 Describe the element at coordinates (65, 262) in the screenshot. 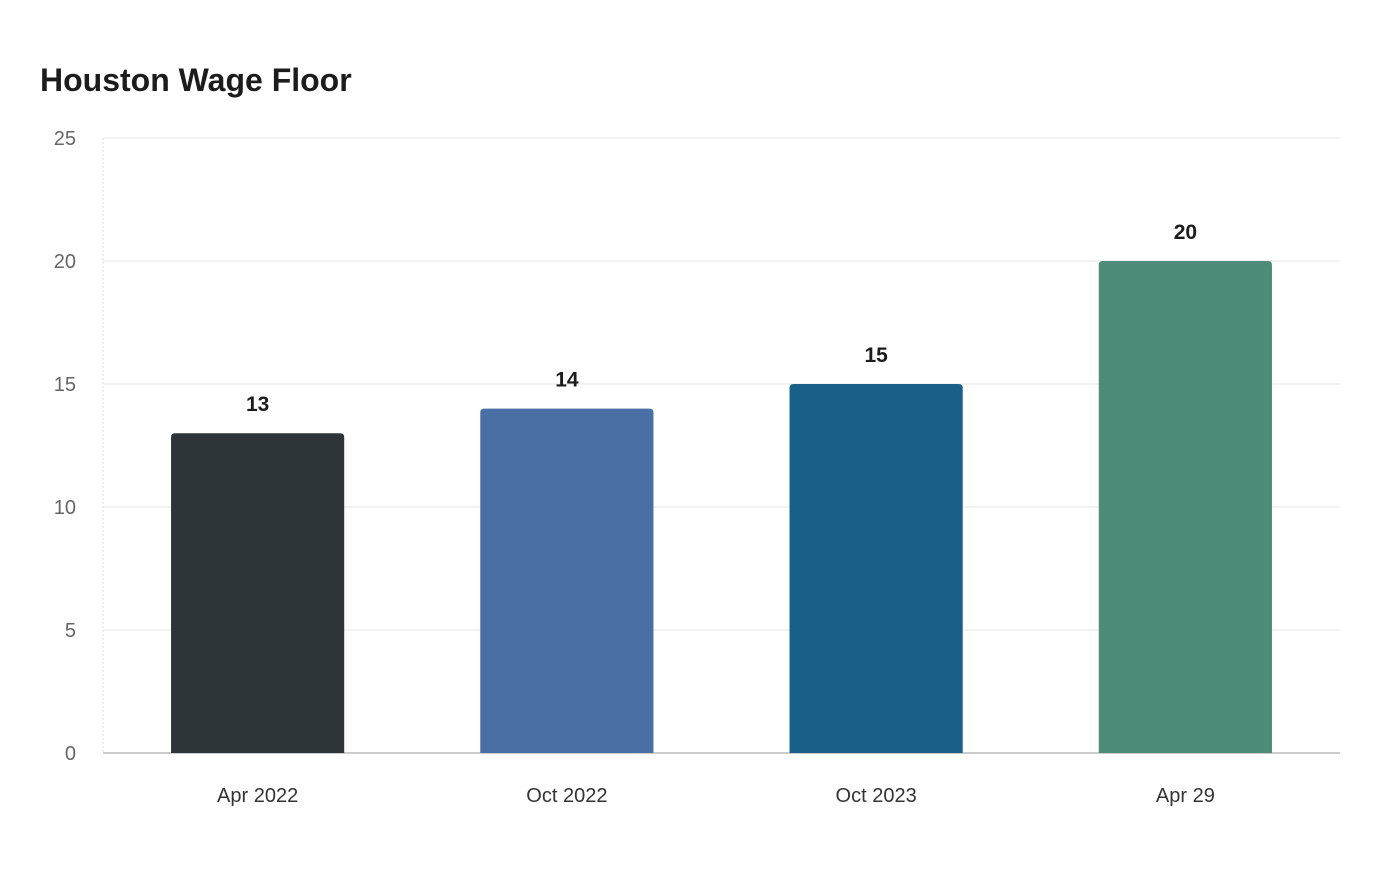

I see `y-tick-label: 20` at that location.